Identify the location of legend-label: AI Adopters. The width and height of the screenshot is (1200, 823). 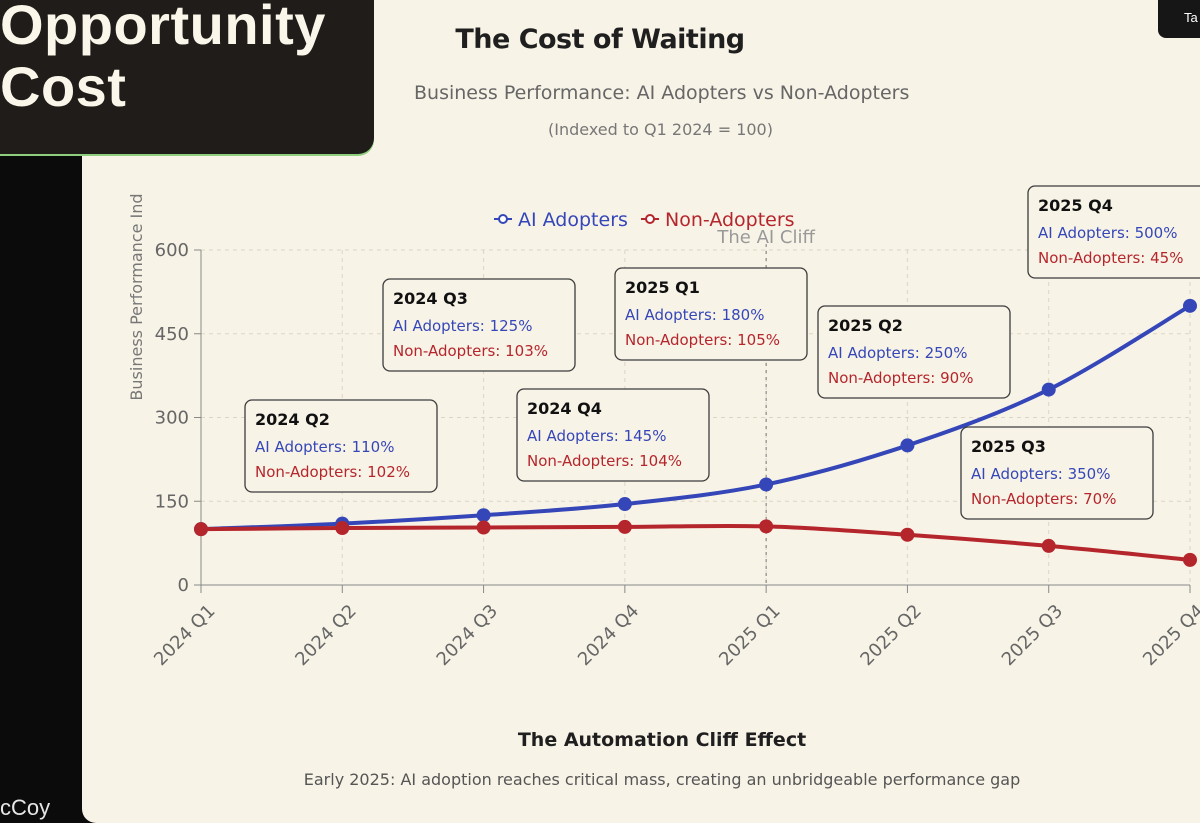
(573, 220).